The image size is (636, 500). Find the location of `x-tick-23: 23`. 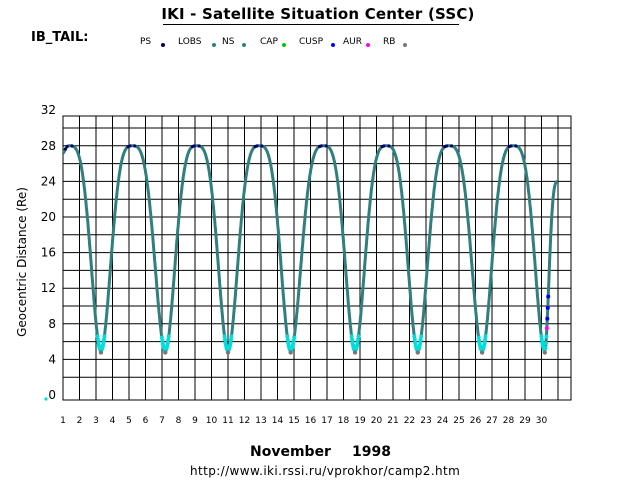

x-tick-23: 23 is located at coordinates (425, 421).